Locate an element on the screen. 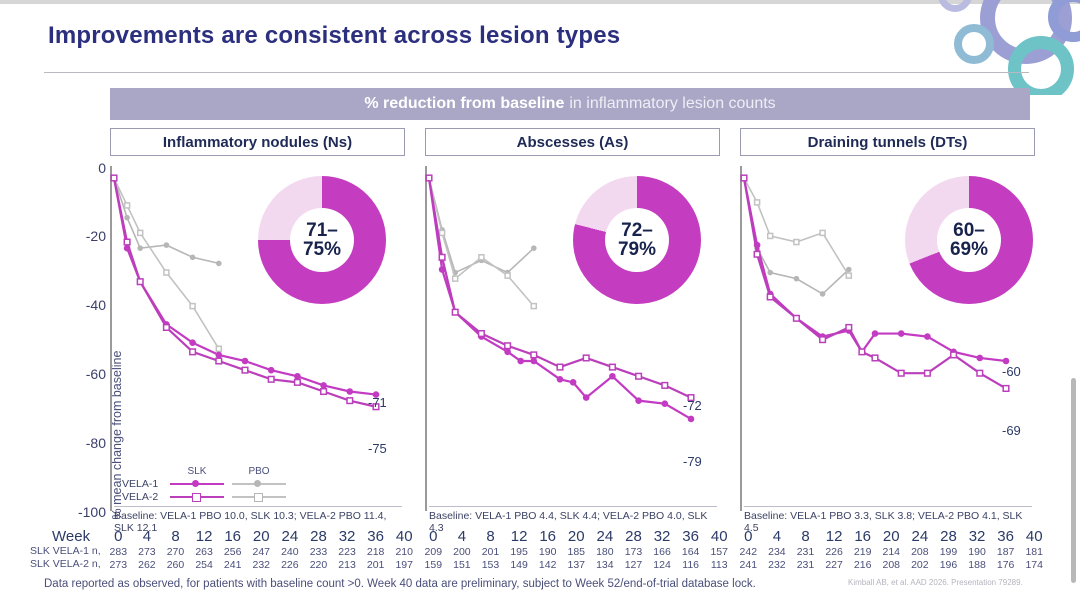  legend-symbol-vela2-slk is located at coordinates (197, 496).